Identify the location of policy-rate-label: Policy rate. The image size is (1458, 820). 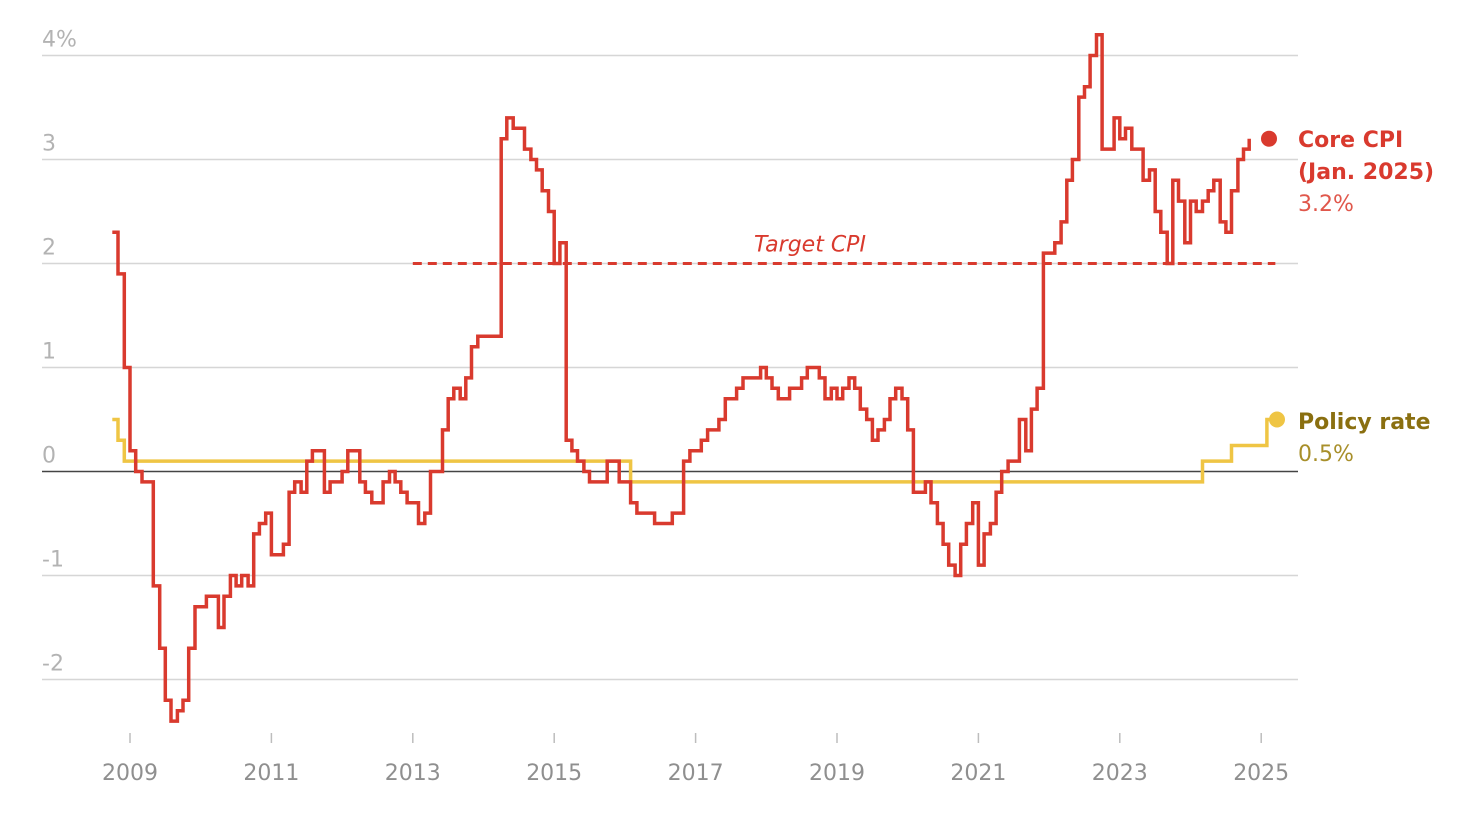
(1364, 422).